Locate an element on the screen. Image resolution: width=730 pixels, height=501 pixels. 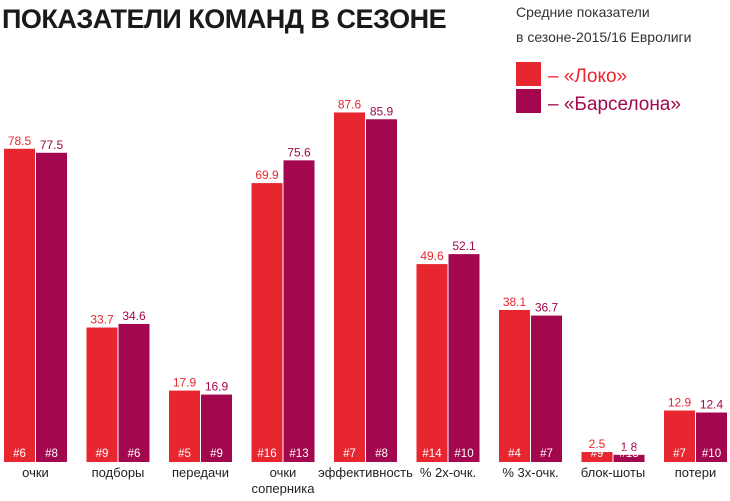
category-label-points: очки is located at coordinates (35, 472).